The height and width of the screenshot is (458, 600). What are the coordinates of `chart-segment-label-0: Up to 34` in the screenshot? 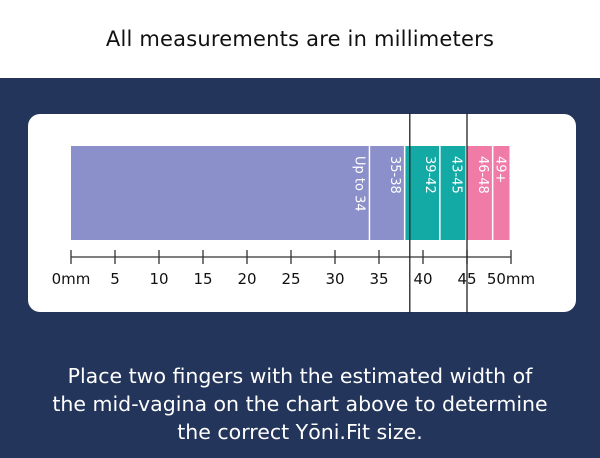 It's located at (359, 184).